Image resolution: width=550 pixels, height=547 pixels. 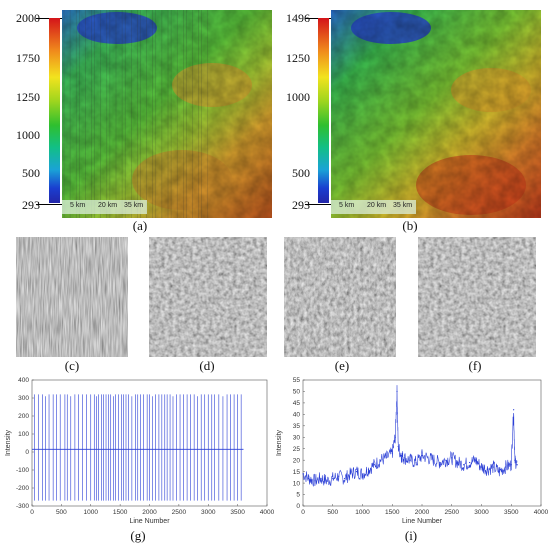 What do you see at coordinates (297, 415) in the screenshot?
I see `y-tick-label: 40` at bounding box center [297, 415].